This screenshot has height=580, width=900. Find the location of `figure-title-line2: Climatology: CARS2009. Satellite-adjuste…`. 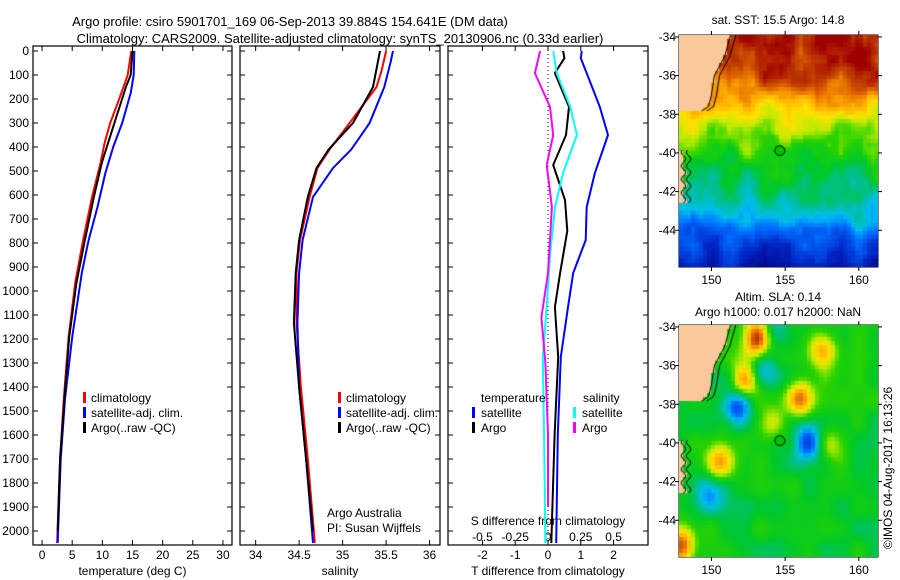

figure-title-line2: Climatology: CARS2009. Satellite-adjuste… is located at coordinates (340, 38).